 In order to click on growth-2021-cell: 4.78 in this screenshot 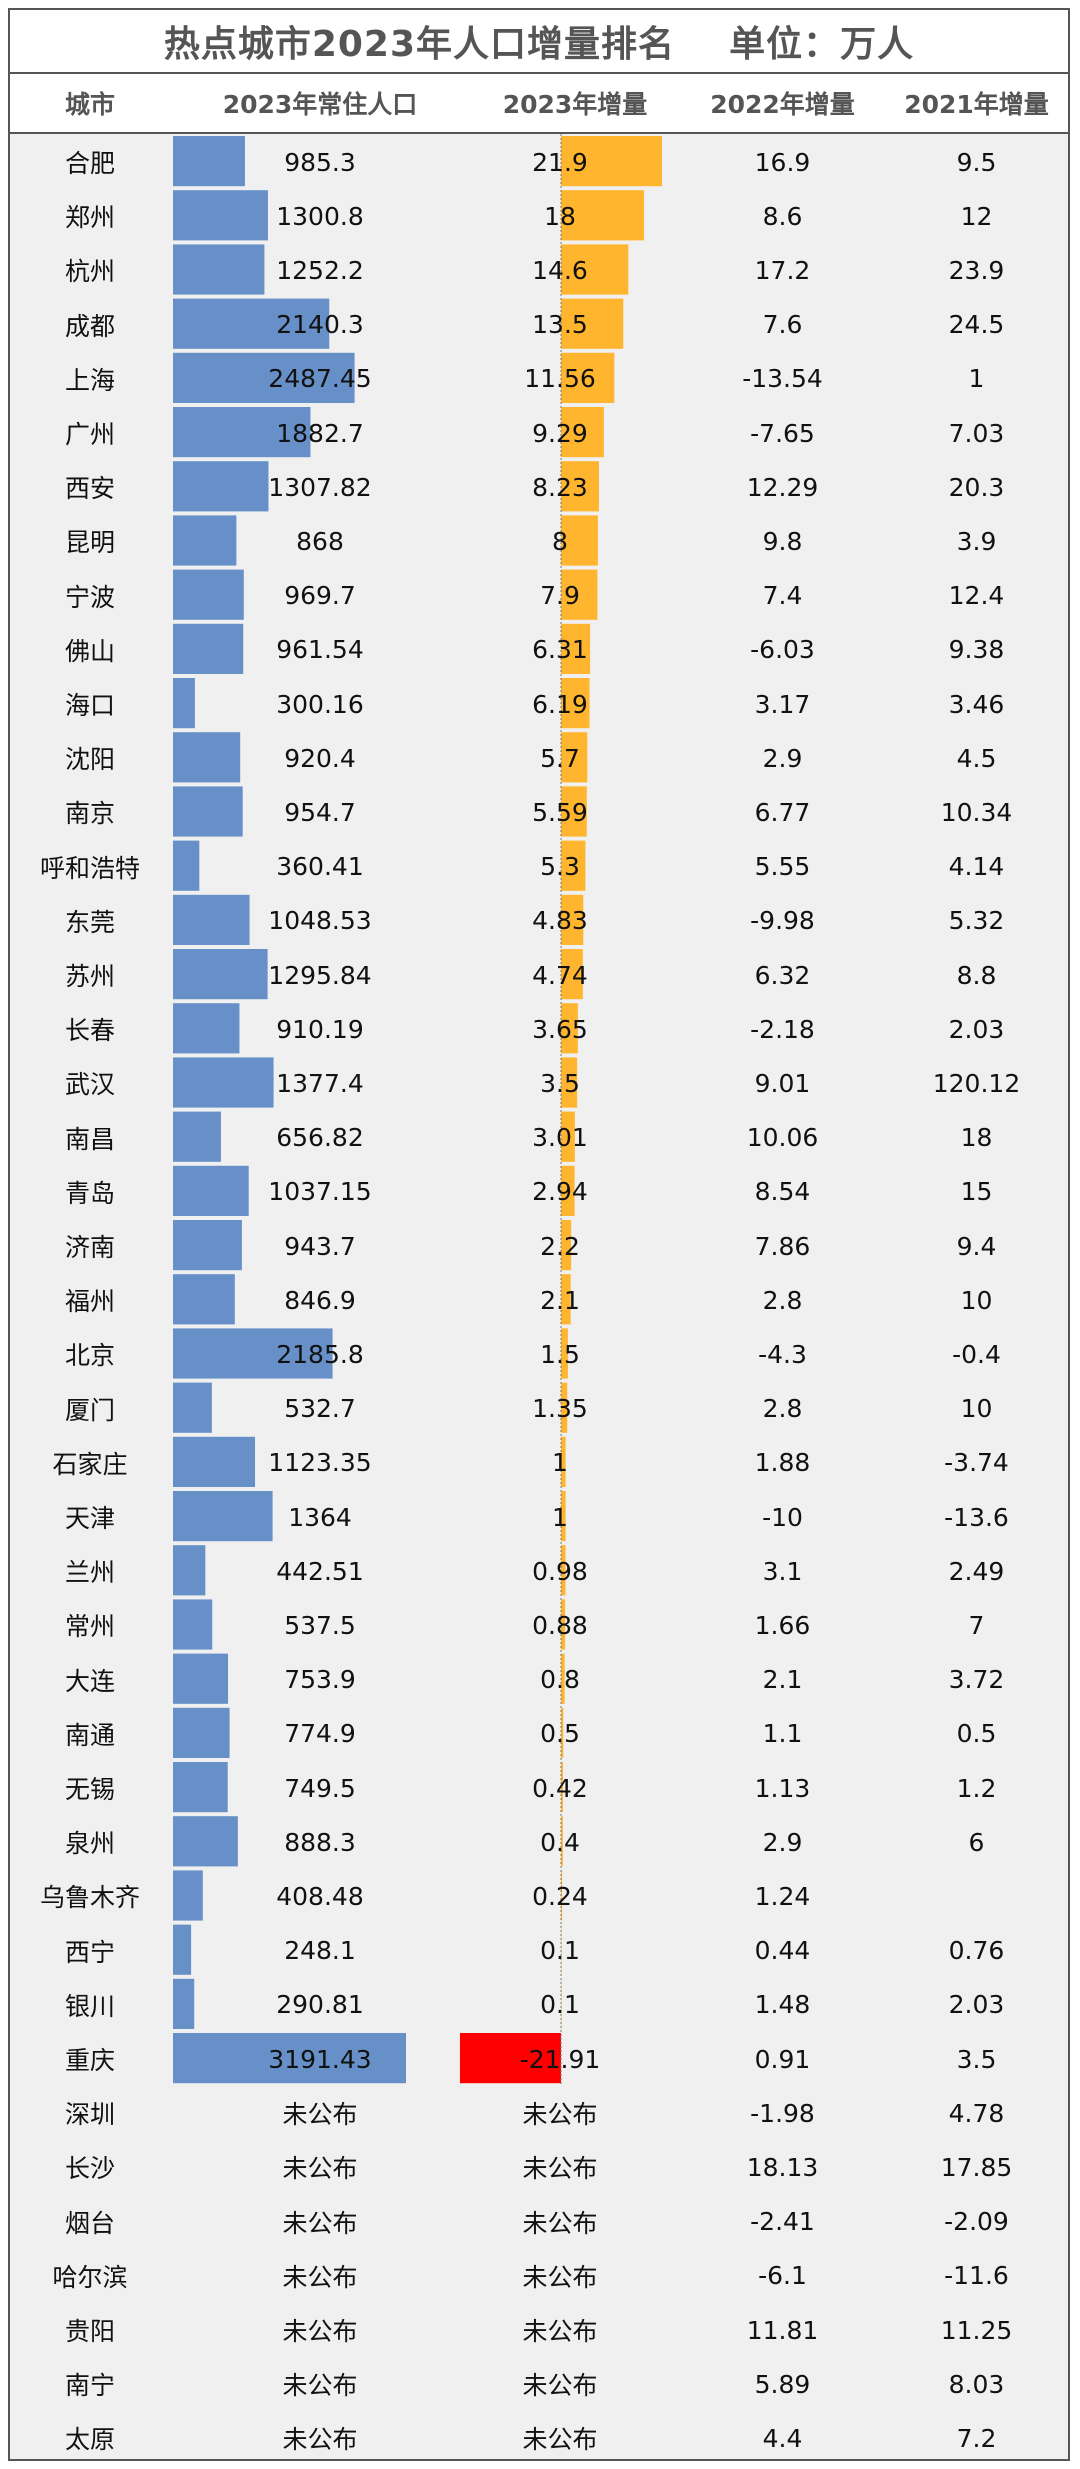, I will do `click(976, 2113)`.